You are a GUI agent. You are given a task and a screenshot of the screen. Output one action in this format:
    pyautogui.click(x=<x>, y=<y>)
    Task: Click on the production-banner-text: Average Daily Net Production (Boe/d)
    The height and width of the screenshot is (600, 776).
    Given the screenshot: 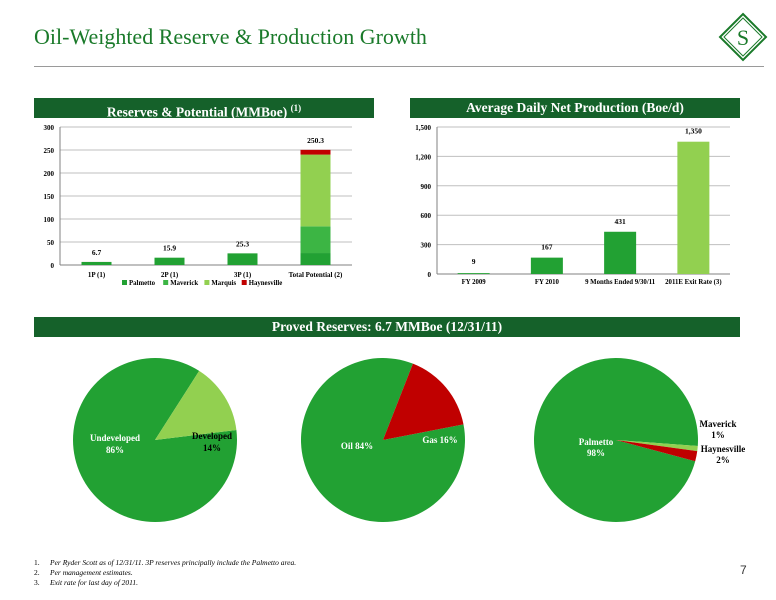 What is the action you would take?
    pyautogui.click(x=575, y=107)
    